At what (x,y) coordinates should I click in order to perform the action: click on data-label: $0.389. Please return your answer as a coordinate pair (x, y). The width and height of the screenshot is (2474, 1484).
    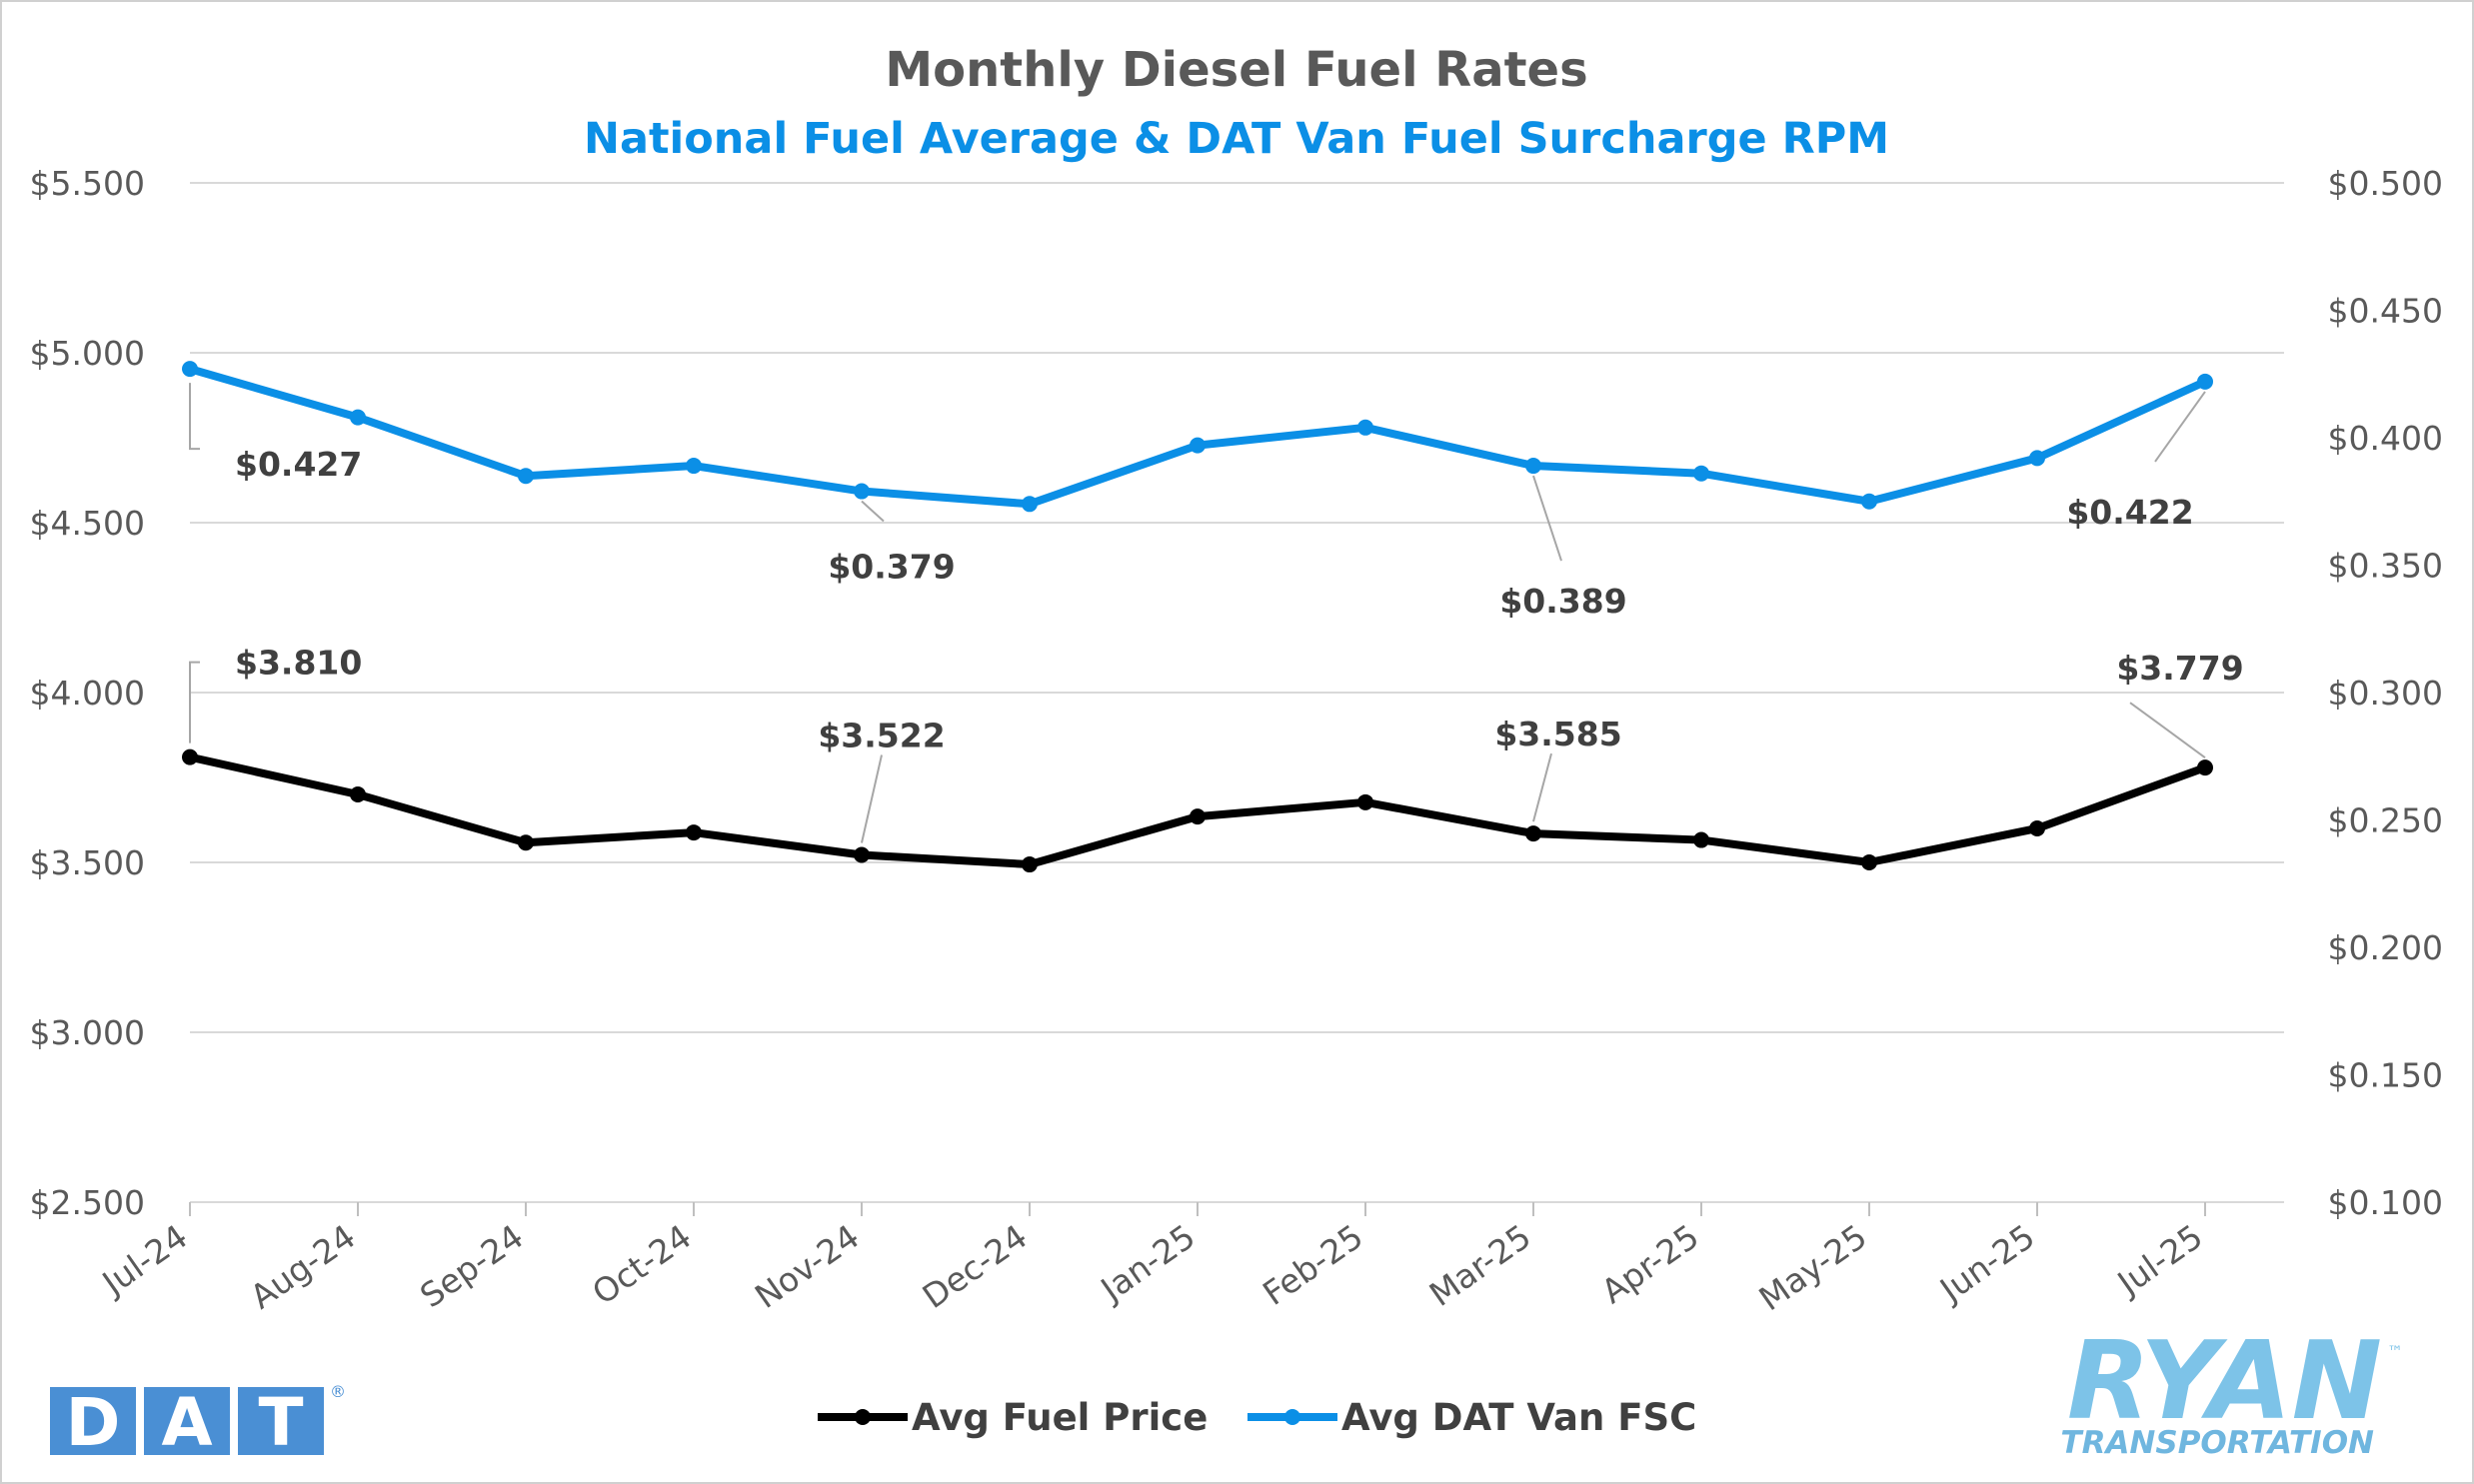
    Looking at the image, I should click on (1562, 601).